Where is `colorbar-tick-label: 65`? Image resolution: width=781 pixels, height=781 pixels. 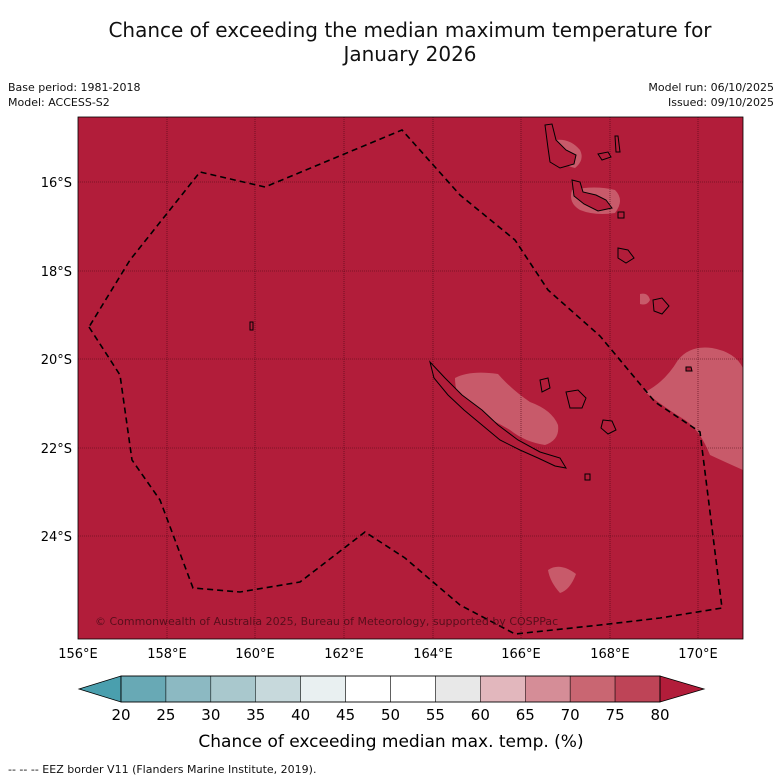 colorbar-tick-label: 65 is located at coordinates (525, 715).